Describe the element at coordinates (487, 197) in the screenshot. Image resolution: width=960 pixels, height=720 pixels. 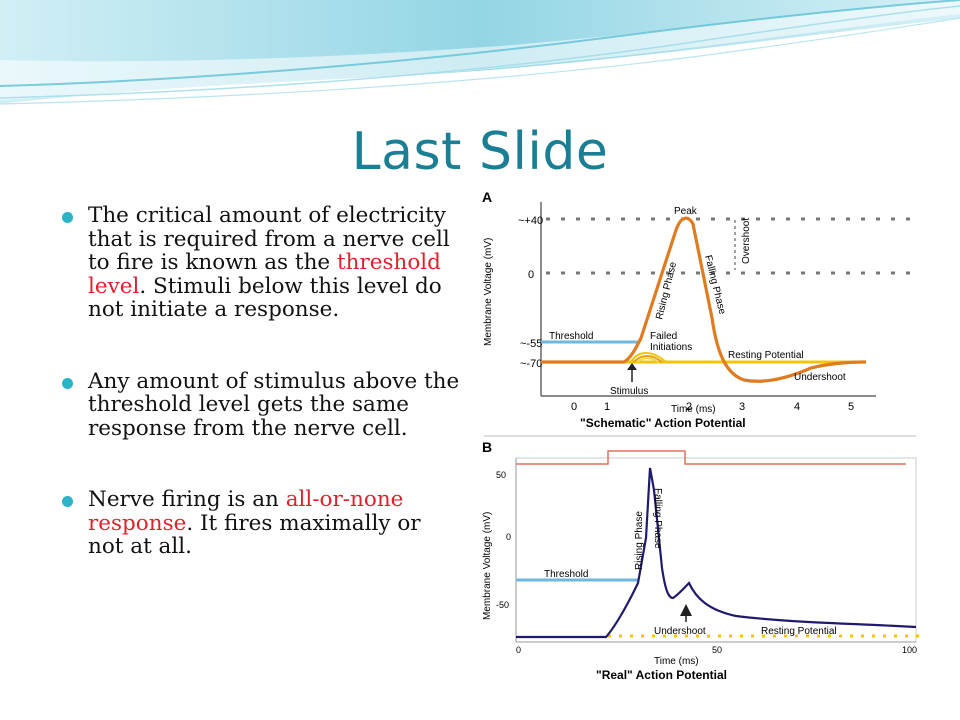
I see `panel-a-label: A` at that location.